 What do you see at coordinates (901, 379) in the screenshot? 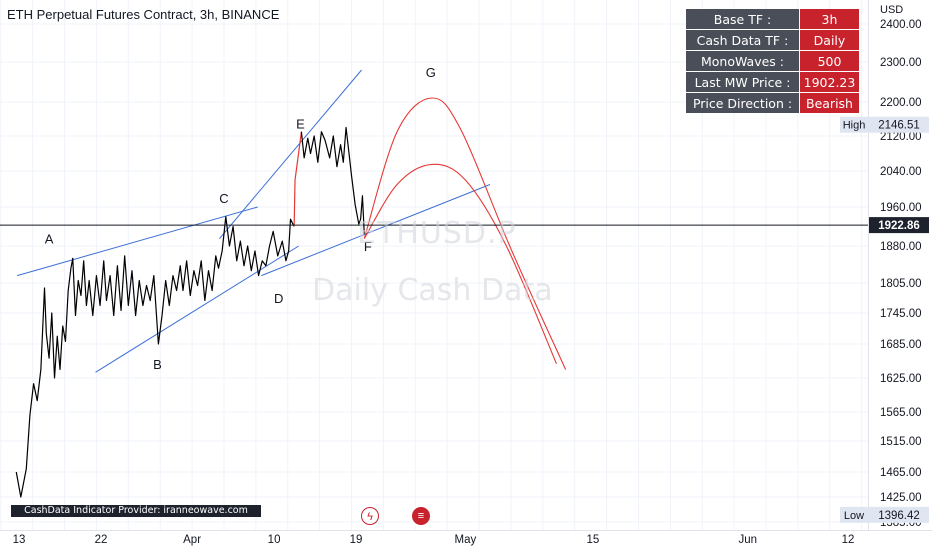
I see `y-tick-label: 1625.00` at bounding box center [901, 379].